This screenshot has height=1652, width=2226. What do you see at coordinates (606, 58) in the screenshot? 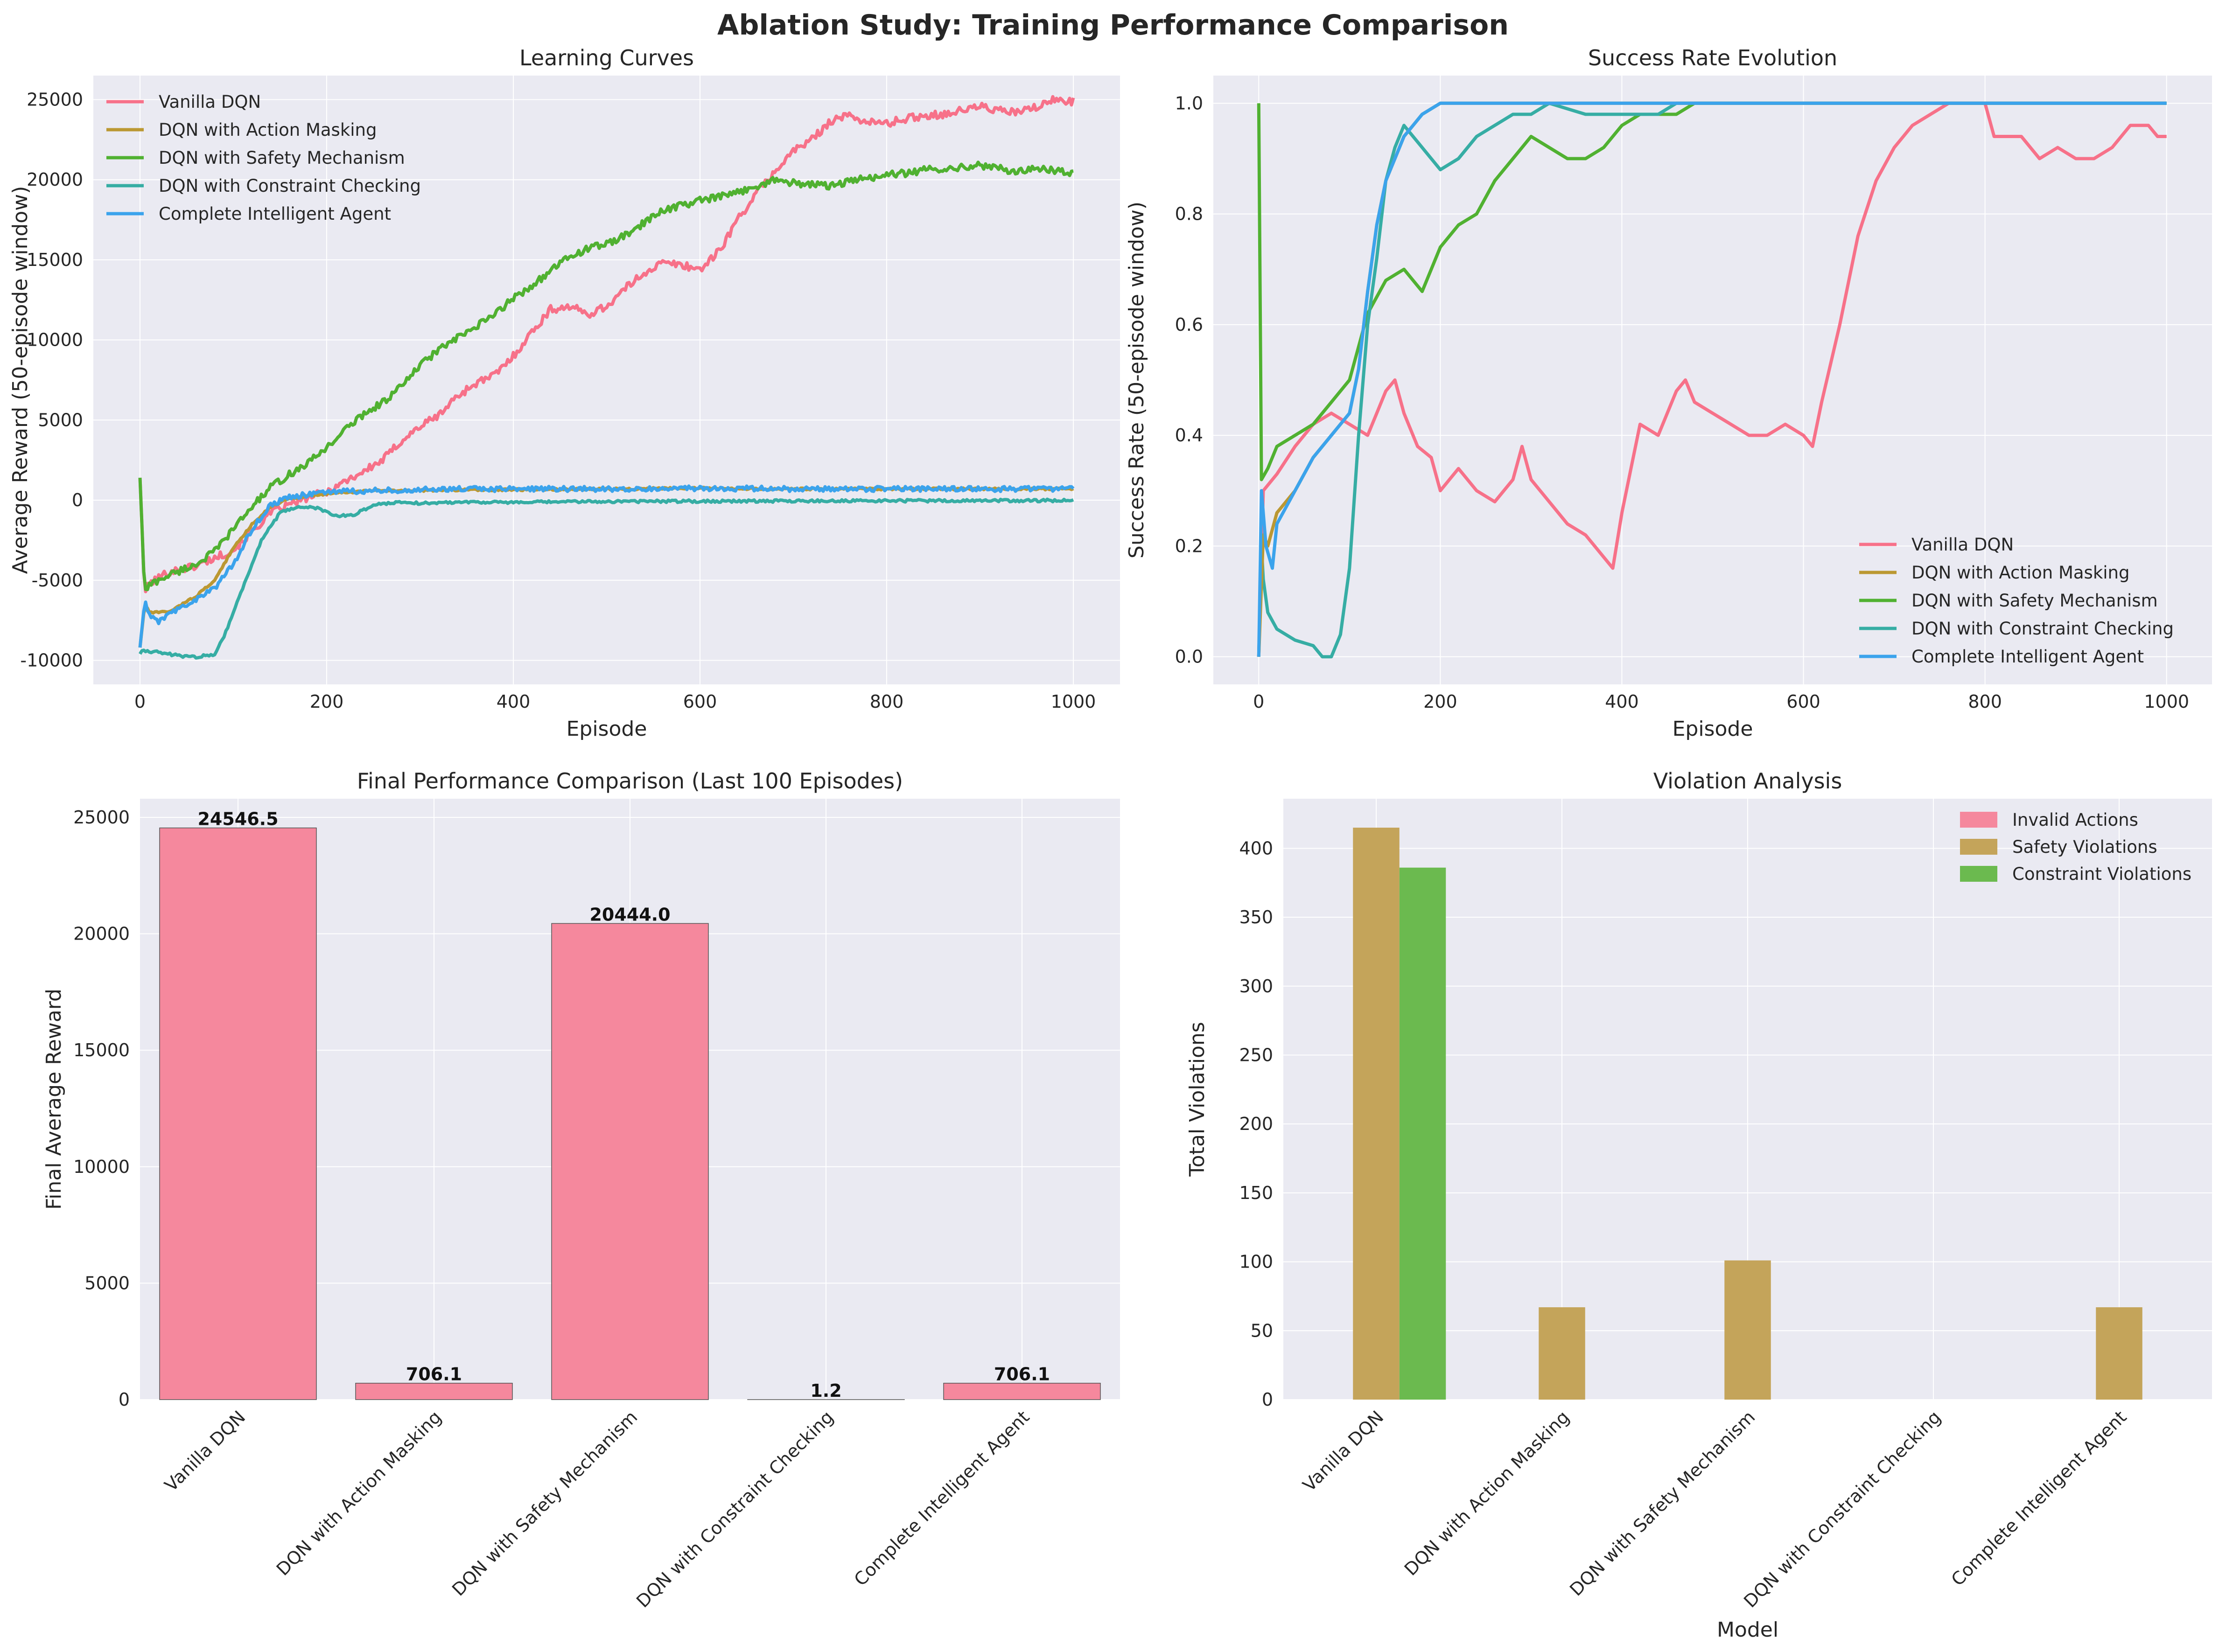
I see `chart-title: Learning Curves` at bounding box center [606, 58].